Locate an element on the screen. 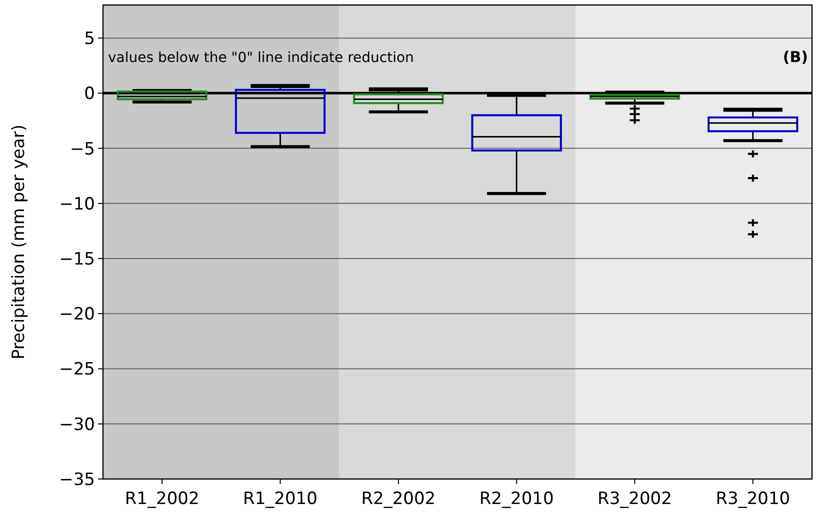 Image resolution: width=823 pixels, height=518 pixels. x-tick-label: R2_2002 is located at coordinates (398, 499).